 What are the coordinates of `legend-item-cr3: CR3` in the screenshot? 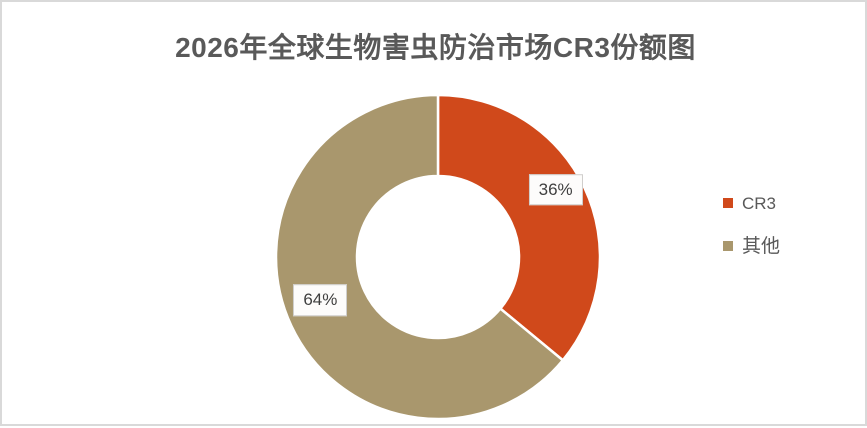 It's located at (751, 203).